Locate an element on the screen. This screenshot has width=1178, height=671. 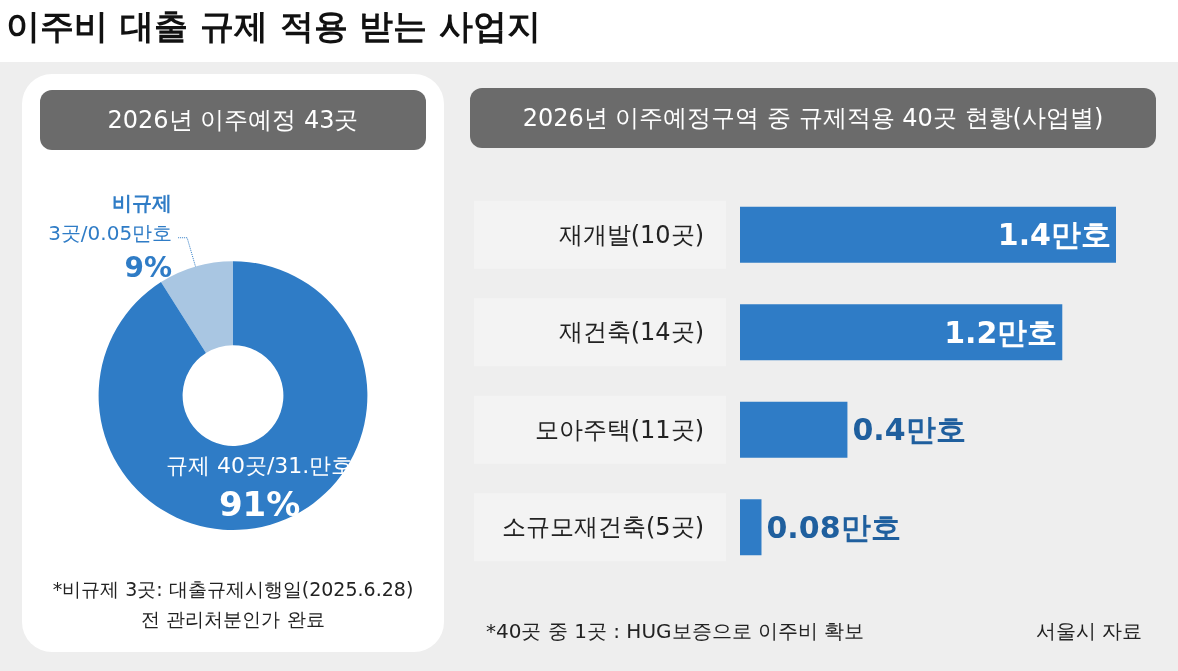
data-label: 0.08만호 is located at coordinates (833, 527).